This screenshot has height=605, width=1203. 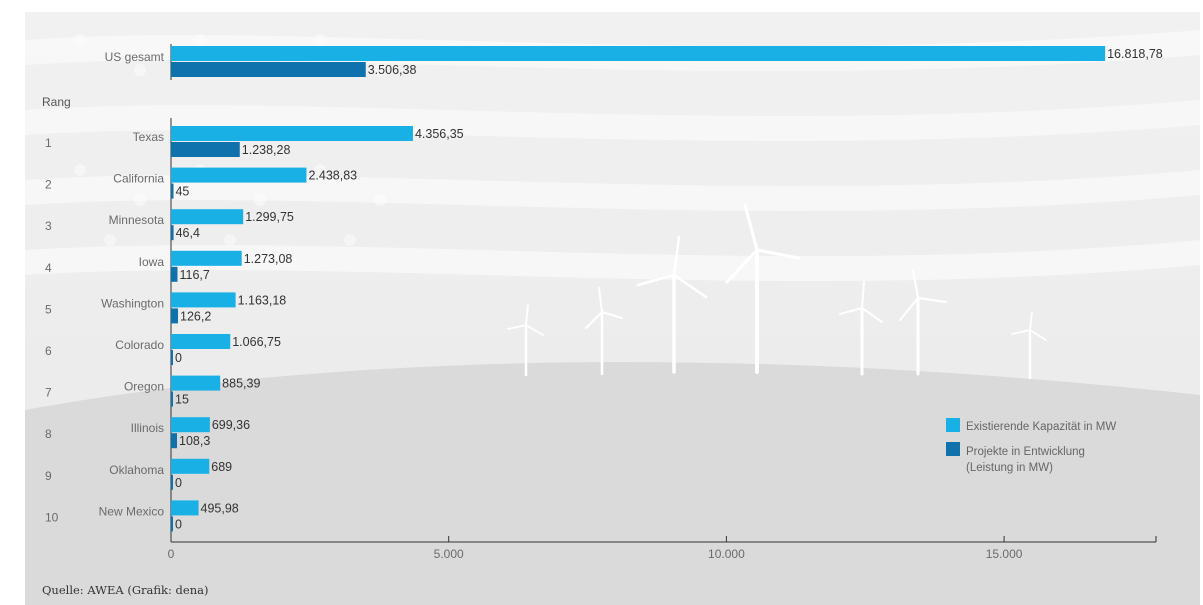 What do you see at coordinates (206, 258) in the screenshot?
I see `bar-iowa-existing` at bounding box center [206, 258].